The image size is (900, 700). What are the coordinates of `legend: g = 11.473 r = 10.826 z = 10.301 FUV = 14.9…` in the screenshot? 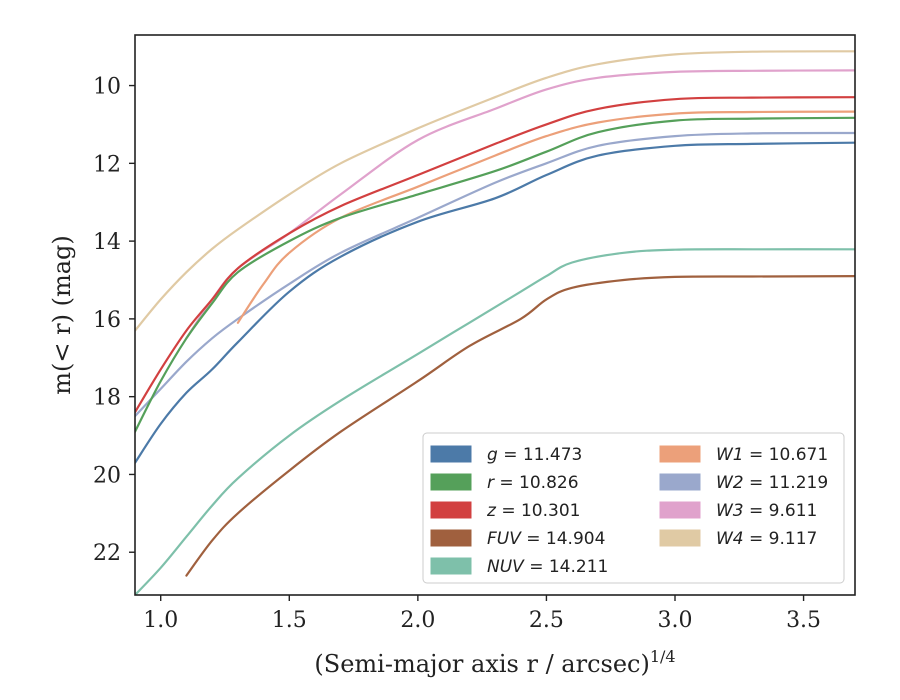 It's located at (633, 508).